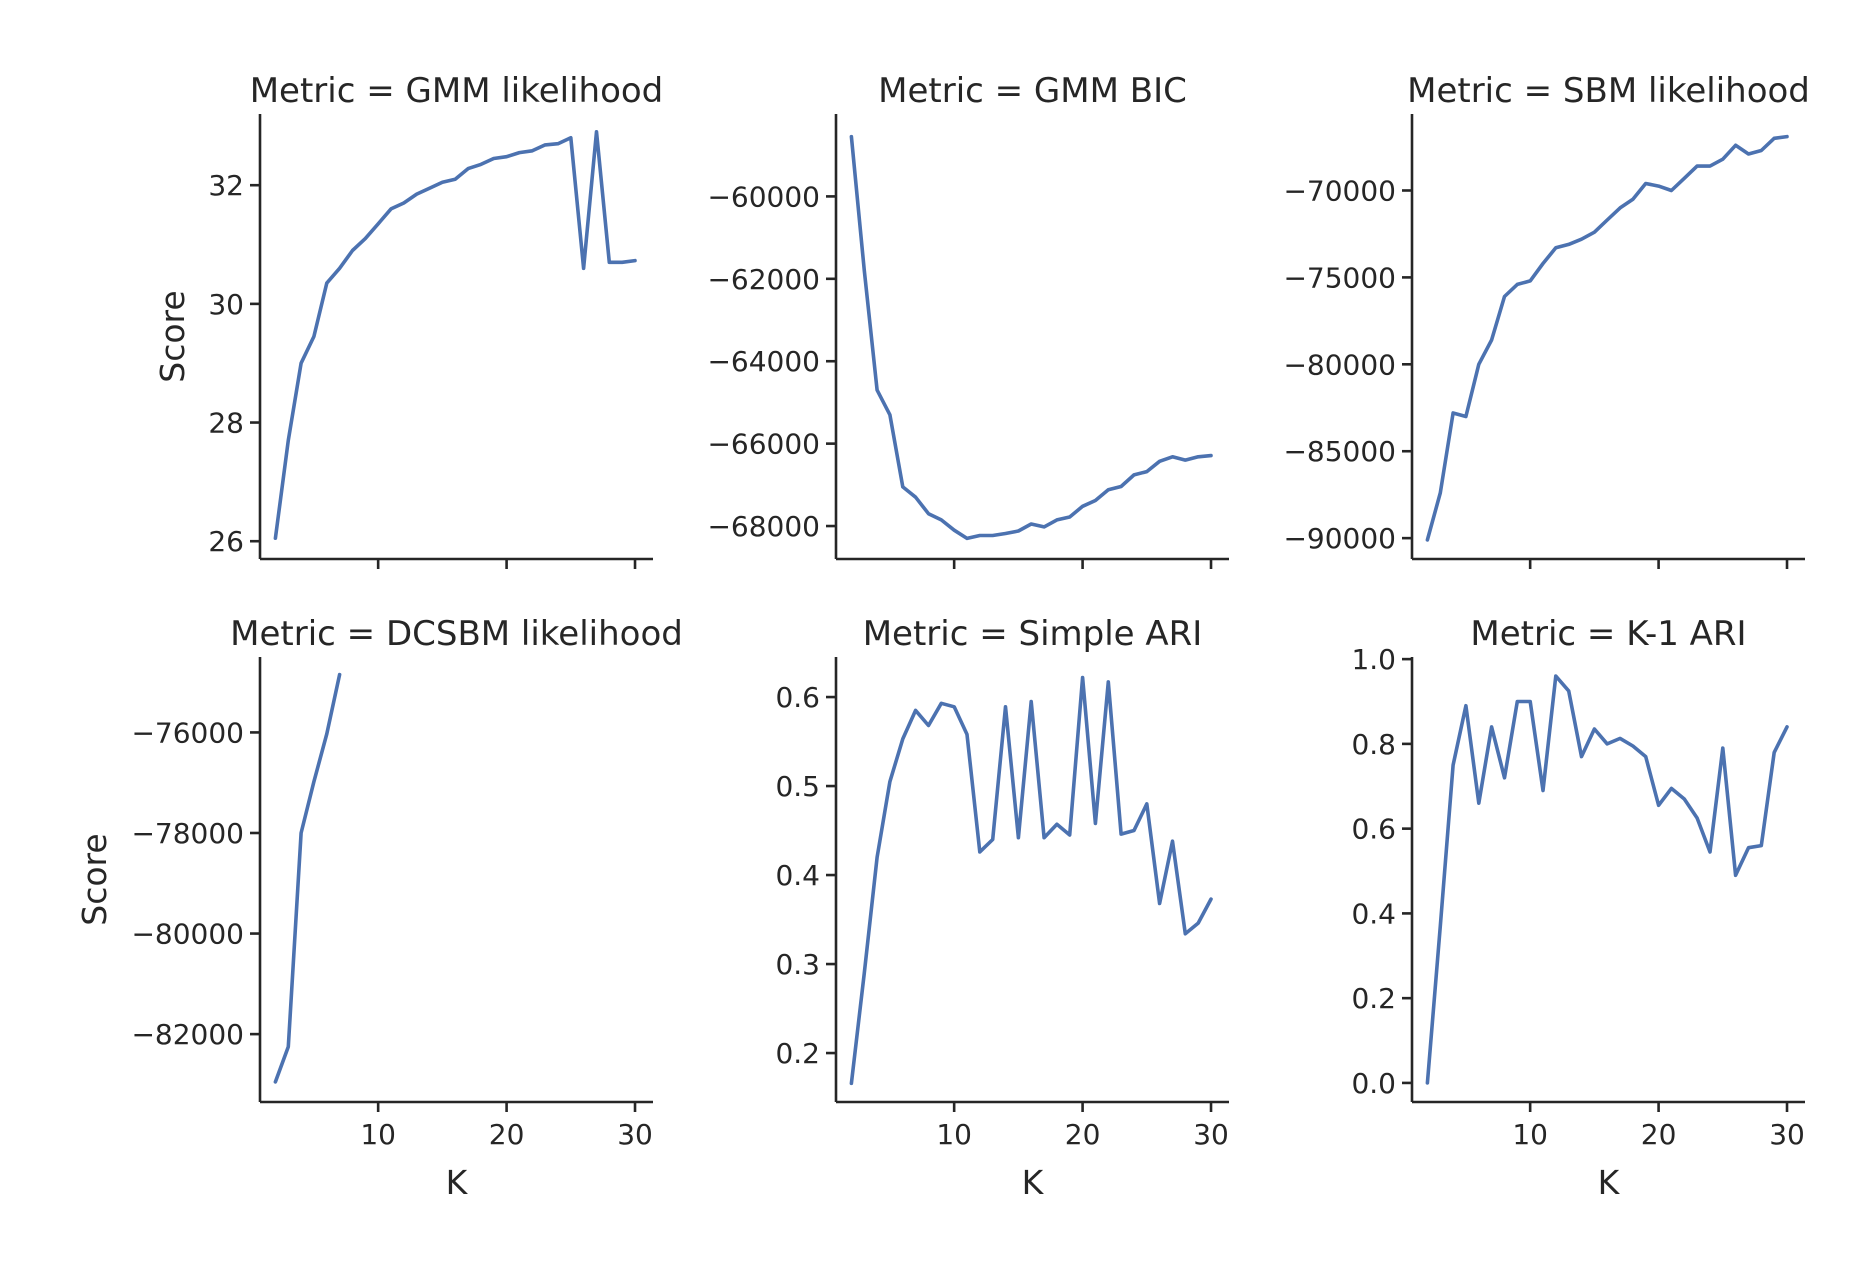 Image resolution: width=1869 pixels, height=1269 pixels. What do you see at coordinates (187, 732) in the screenshot?
I see `y-tick-label: −76000` at bounding box center [187, 732].